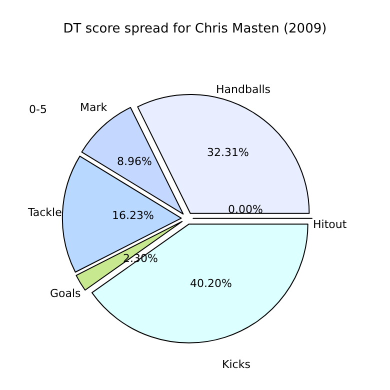 The height and width of the screenshot is (390, 390). What do you see at coordinates (94, 107) in the screenshot?
I see `slice-label: Mark` at bounding box center [94, 107].